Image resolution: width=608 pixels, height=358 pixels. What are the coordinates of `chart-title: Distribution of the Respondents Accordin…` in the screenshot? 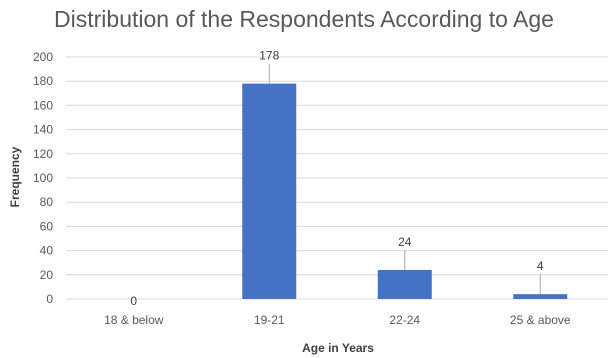 It's located at (304, 19).